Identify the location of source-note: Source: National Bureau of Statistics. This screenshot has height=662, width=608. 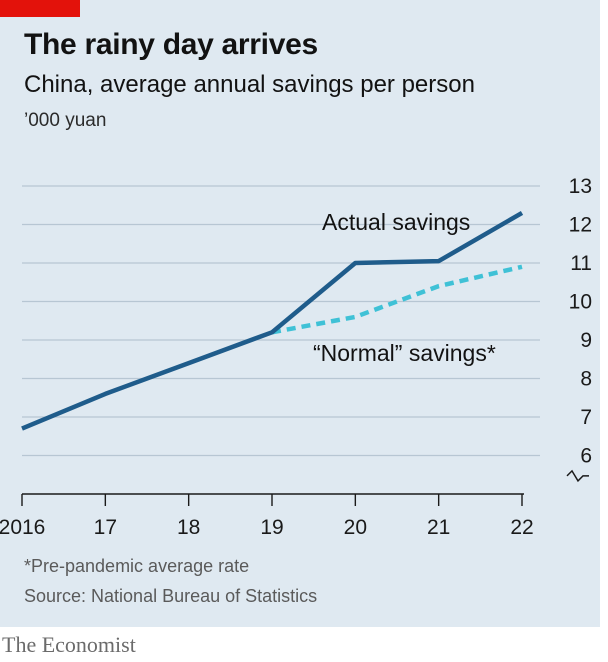
(171, 596).